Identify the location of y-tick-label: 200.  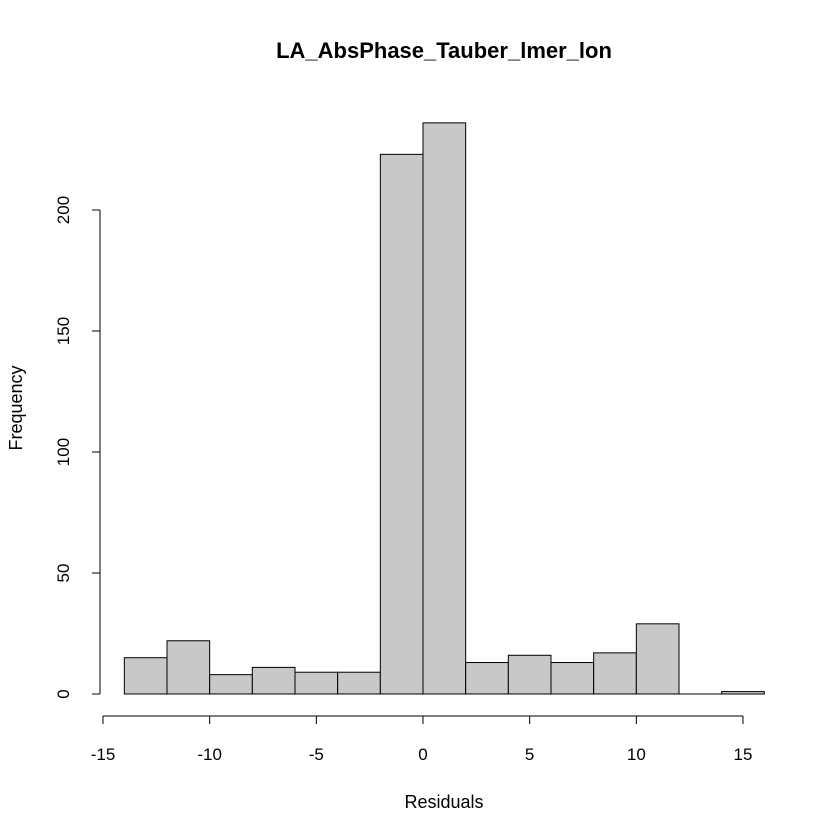
(63, 210).